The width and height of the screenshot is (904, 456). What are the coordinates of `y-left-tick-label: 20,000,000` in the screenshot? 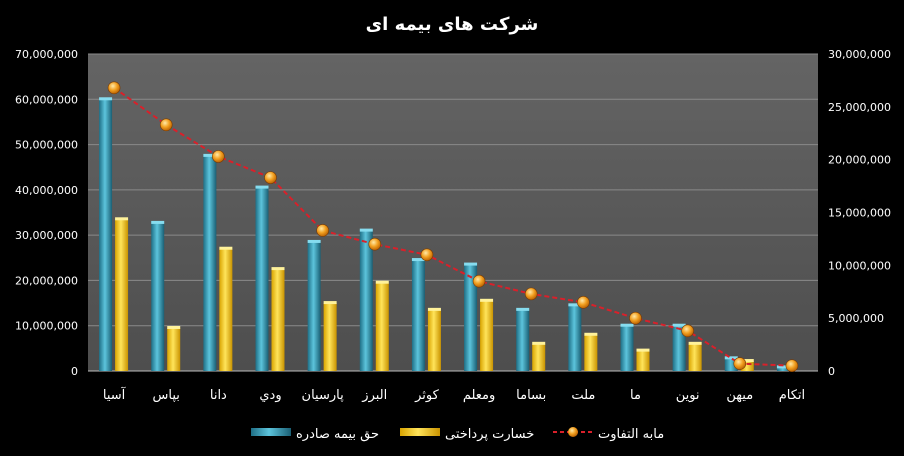 It's located at (46, 280).